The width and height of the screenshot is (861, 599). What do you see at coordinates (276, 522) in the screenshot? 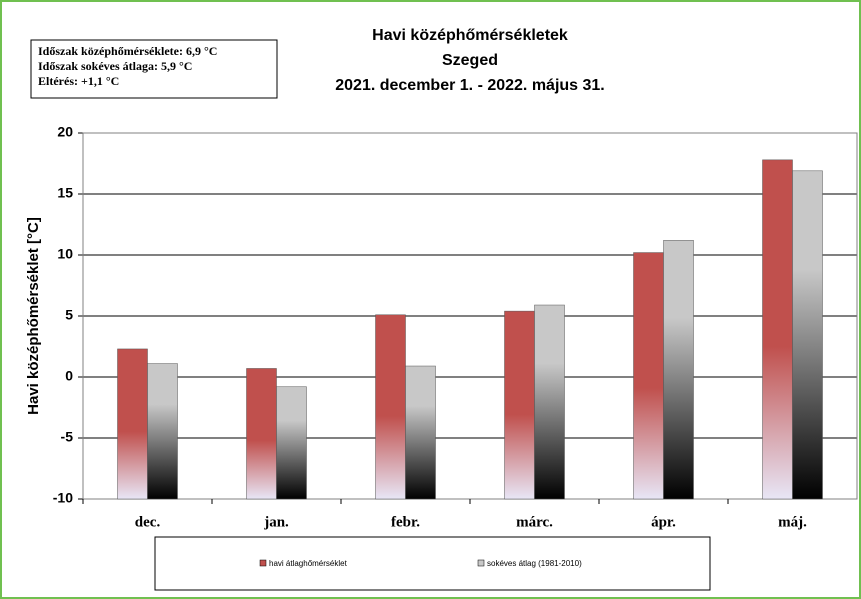
I see `x-tick-label: jan.` at bounding box center [276, 522].